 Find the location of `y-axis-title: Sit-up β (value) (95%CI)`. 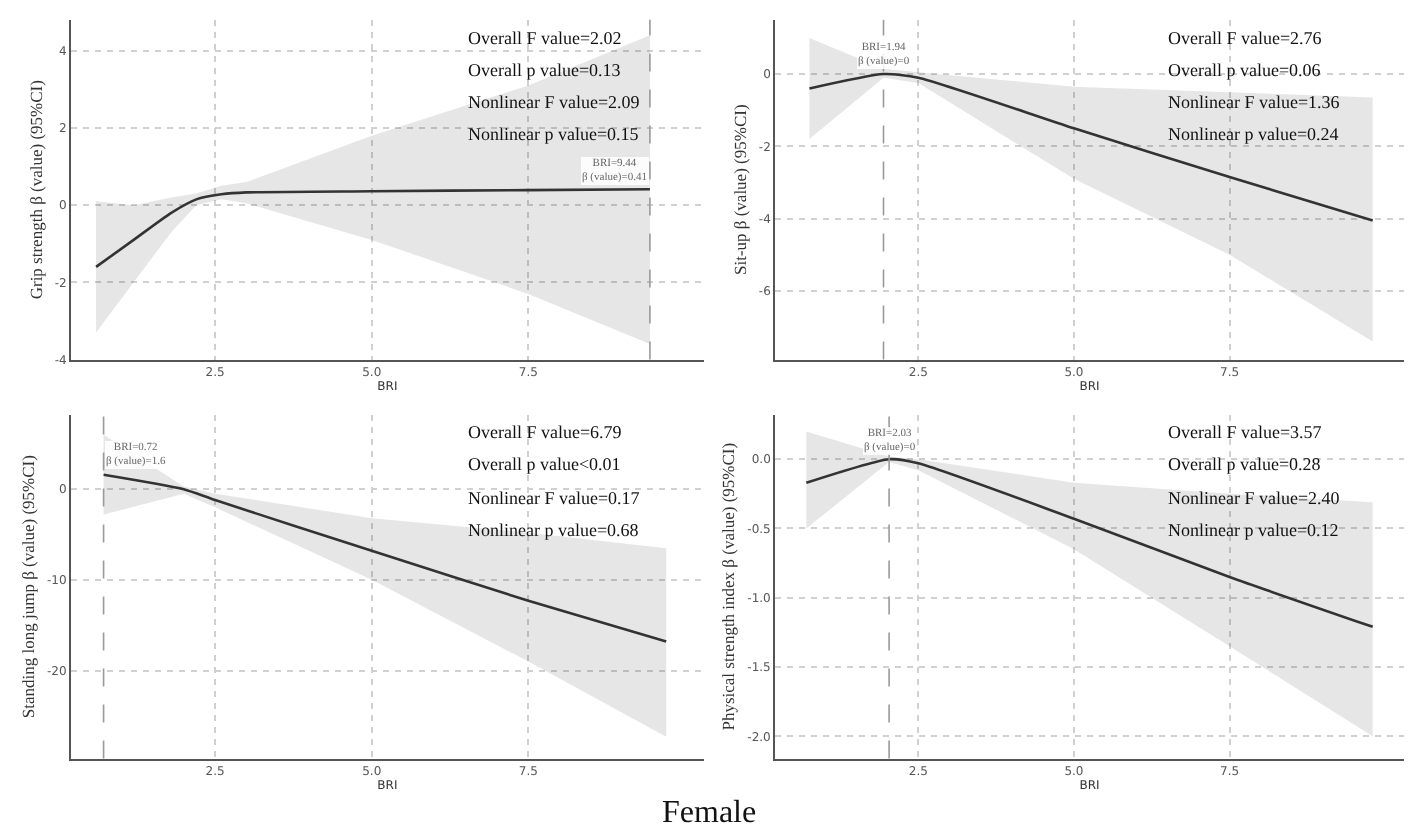

y-axis-title: Sit-up β (value) (95%CI) is located at coordinates (739, 189).